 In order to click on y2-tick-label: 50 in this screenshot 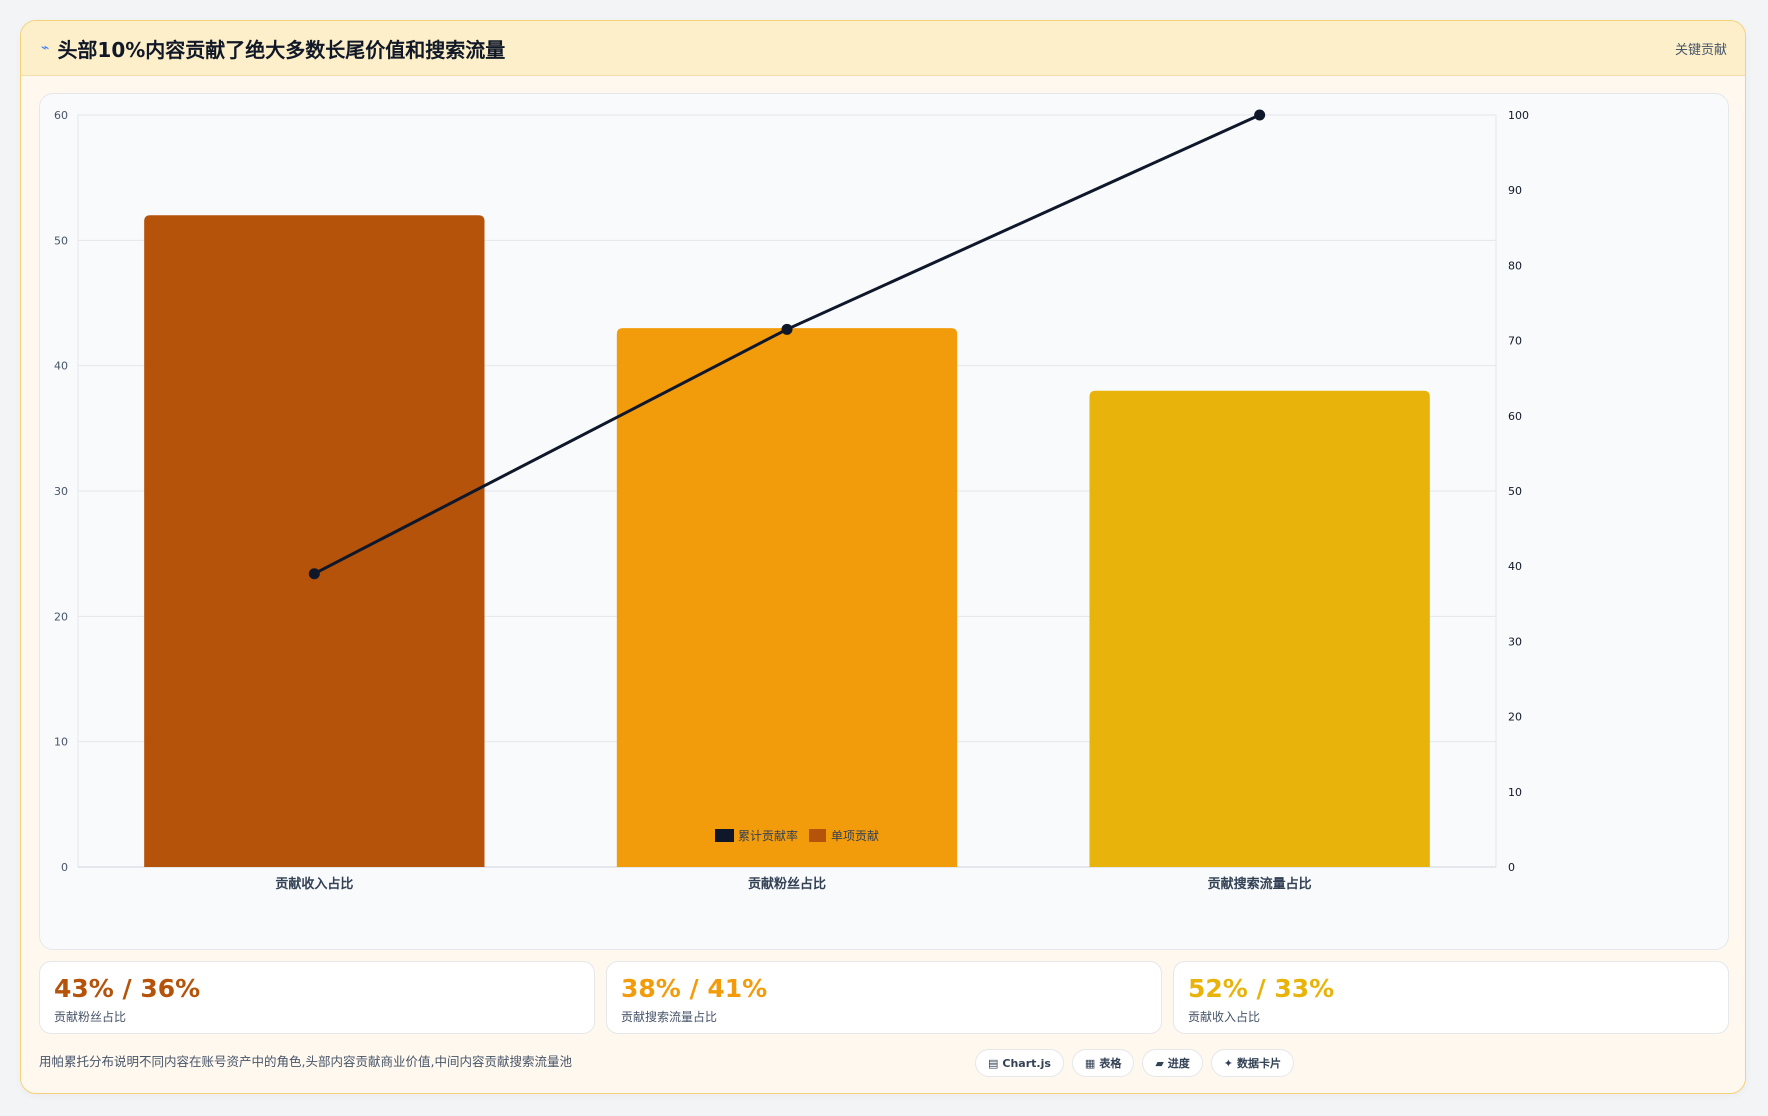, I will do `click(1515, 491)`.